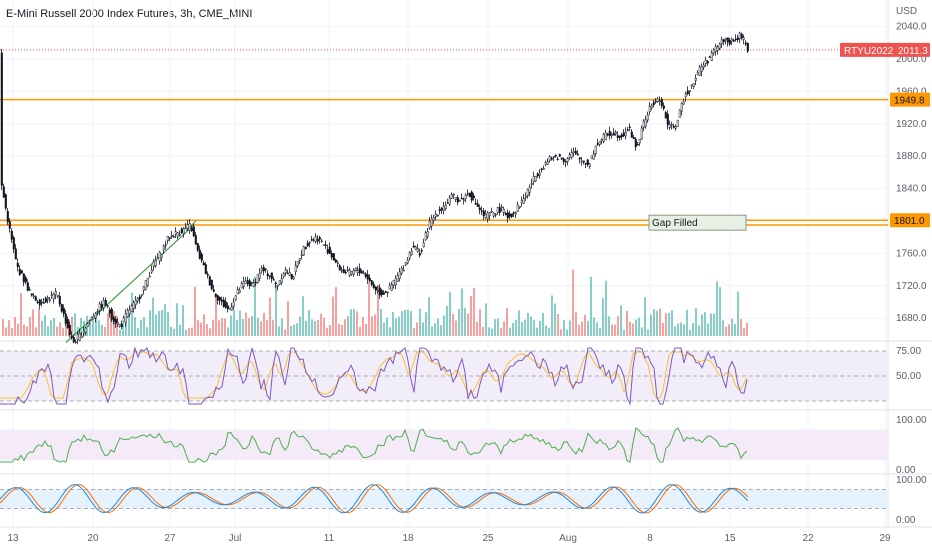  Describe the element at coordinates (911, 124) in the screenshot. I see `price-tick-label: 1920.0` at that location.